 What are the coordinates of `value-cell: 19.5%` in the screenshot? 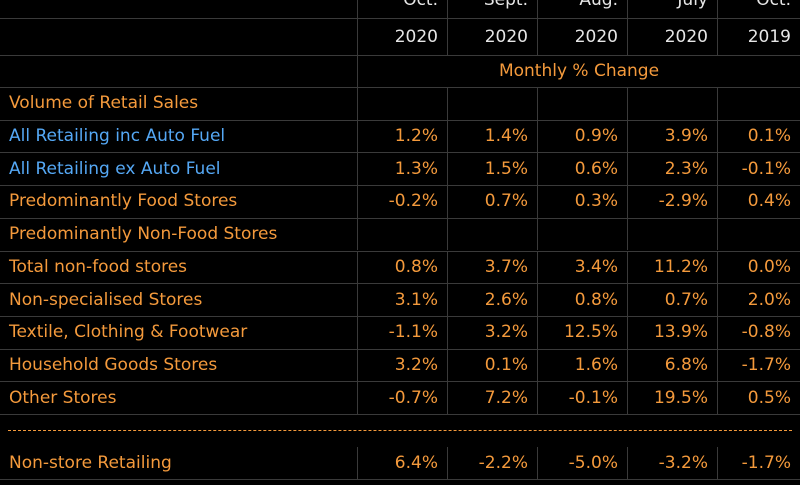 It's located at (672, 397).